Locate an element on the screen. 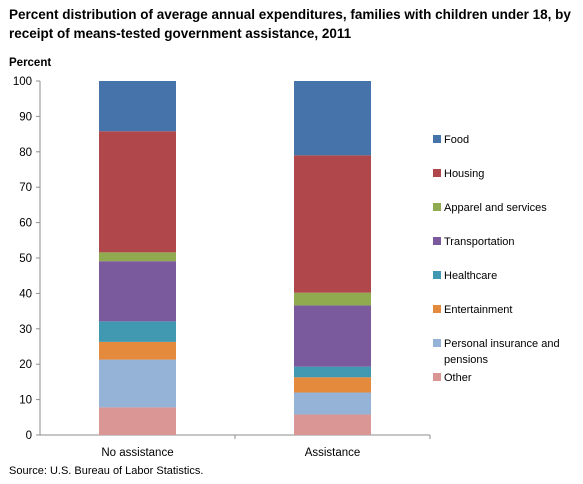  x-category-label: No assistance is located at coordinates (137, 453).